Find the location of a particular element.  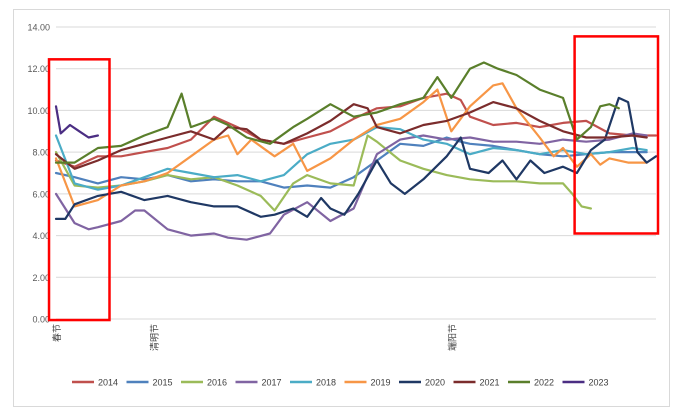

highlight-box-end is located at coordinates (616, 135).